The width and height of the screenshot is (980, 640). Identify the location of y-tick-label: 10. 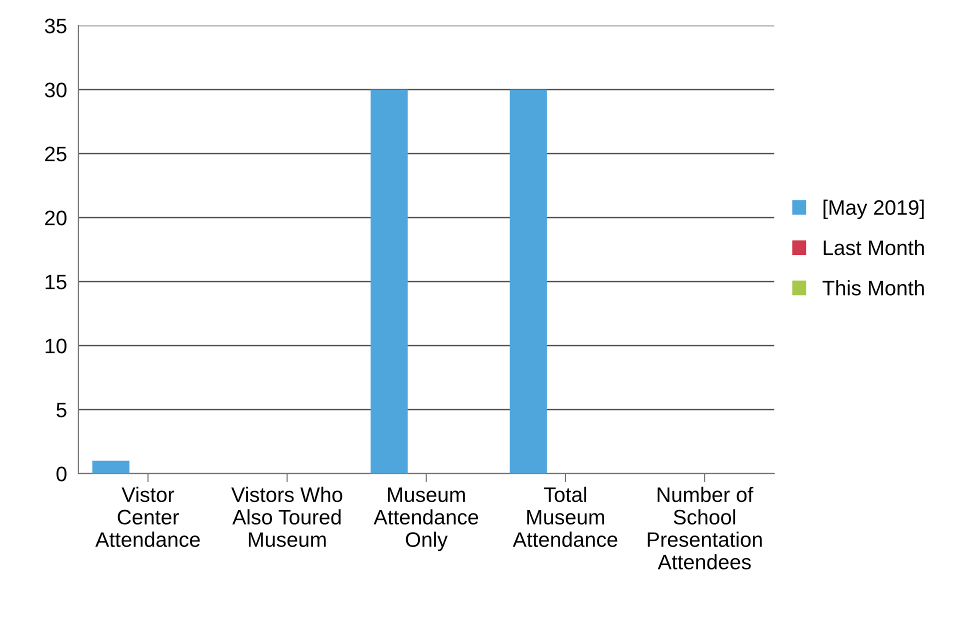
(56, 346).